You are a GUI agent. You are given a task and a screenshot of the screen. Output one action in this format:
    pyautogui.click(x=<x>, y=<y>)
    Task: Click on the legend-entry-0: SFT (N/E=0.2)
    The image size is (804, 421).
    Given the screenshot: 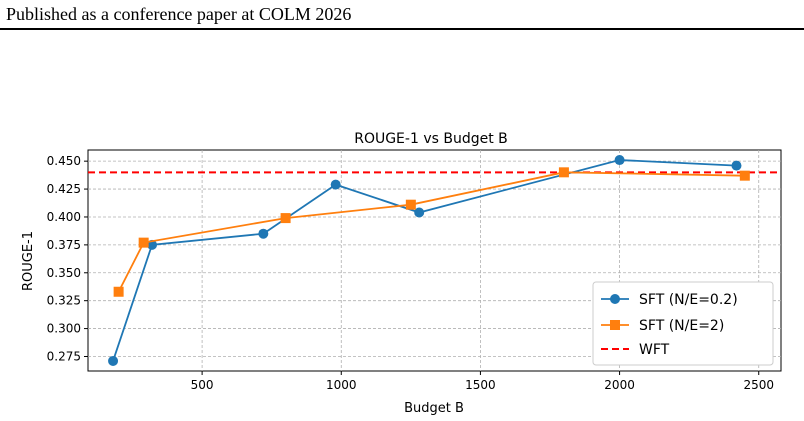 What is the action you would take?
    pyautogui.click(x=669, y=300)
    